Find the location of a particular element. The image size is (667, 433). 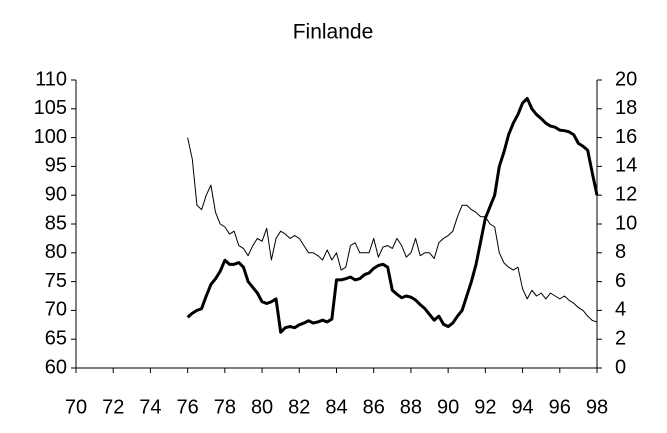

x-tick-label: 76 is located at coordinates (188, 407).